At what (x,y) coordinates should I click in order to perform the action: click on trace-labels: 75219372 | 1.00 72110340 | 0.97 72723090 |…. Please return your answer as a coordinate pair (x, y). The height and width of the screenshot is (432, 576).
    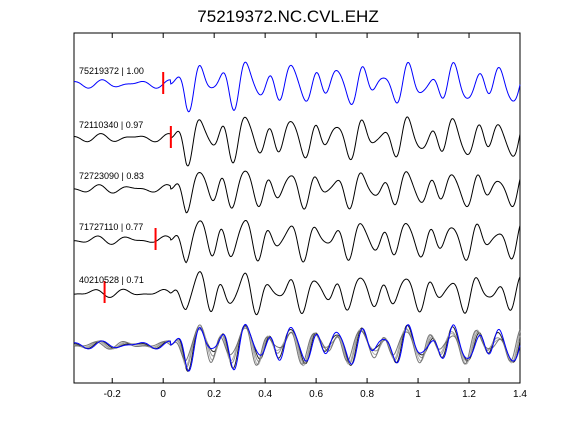
    Looking at the image, I should click on (111, 175).